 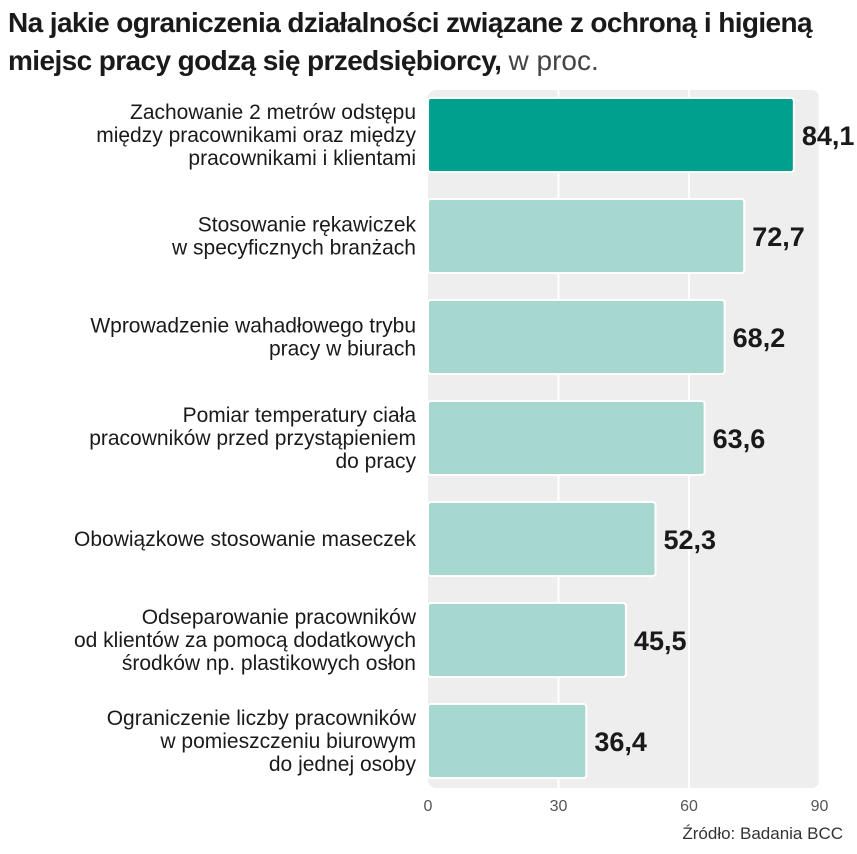 What do you see at coordinates (375, 461) in the screenshot?
I see `category-label-3-2: do pracy` at bounding box center [375, 461].